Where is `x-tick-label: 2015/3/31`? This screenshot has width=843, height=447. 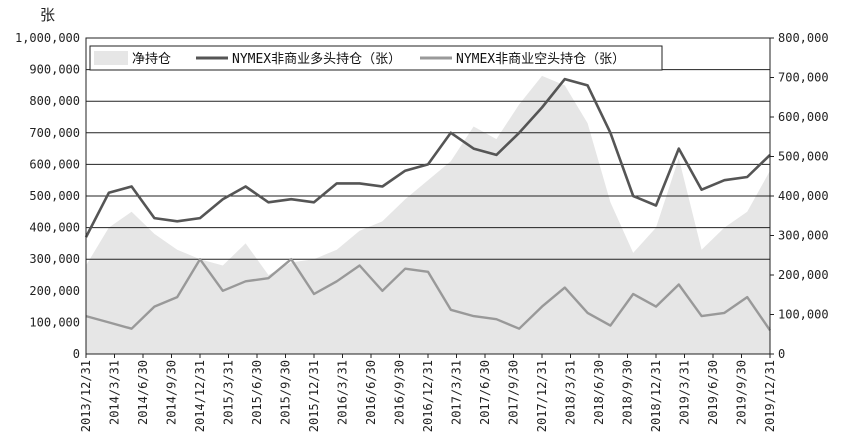
x-tick-label: 2015/3/31 is located at coordinates (229, 392).